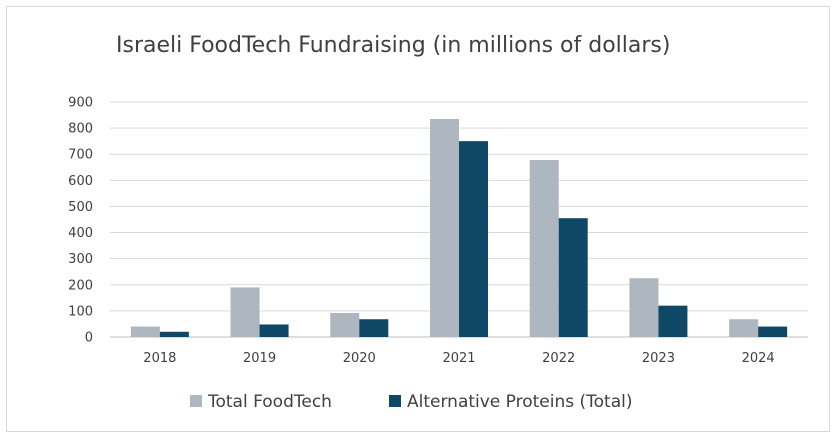 The height and width of the screenshot is (441, 838). Describe the element at coordinates (644, 307) in the screenshot. I see `bar-total-foodtech-2023` at that location.